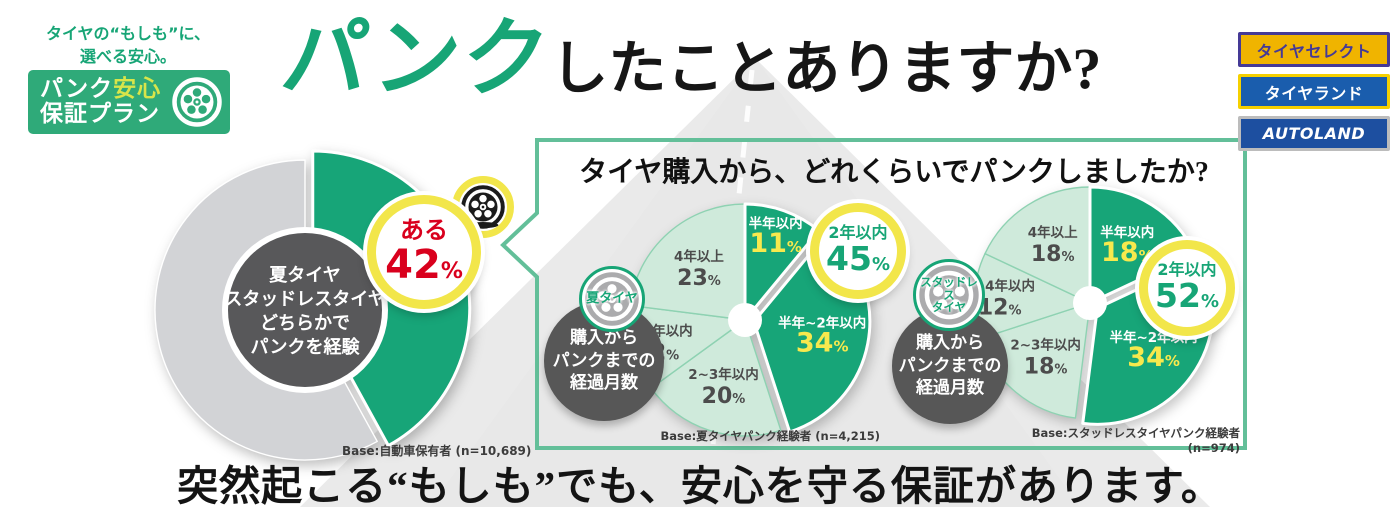 The height and width of the screenshot is (507, 1400). Describe the element at coordinates (413, 264) in the screenshot. I see `callout-value: 42` at that location.